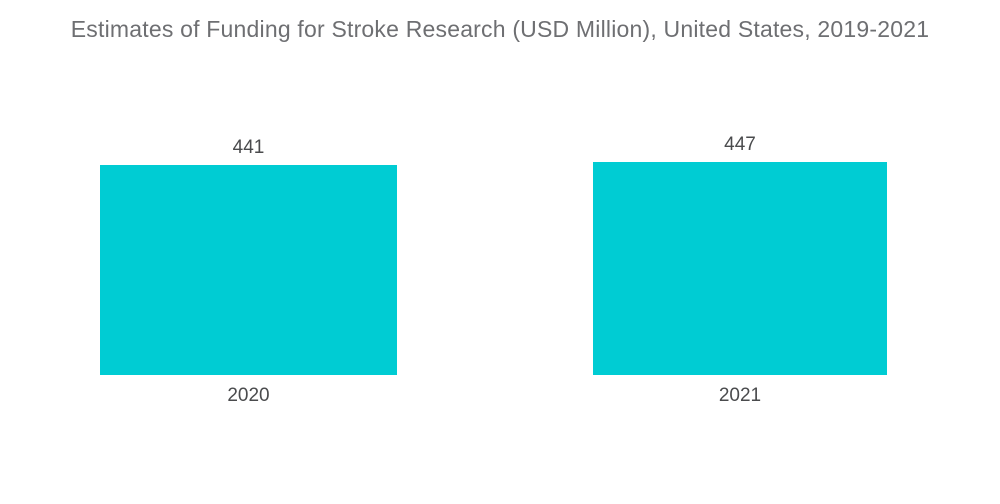  What do you see at coordinates (740, 268) in the screenshot?
I see `bar-2021` at bounding box center [740, 268].